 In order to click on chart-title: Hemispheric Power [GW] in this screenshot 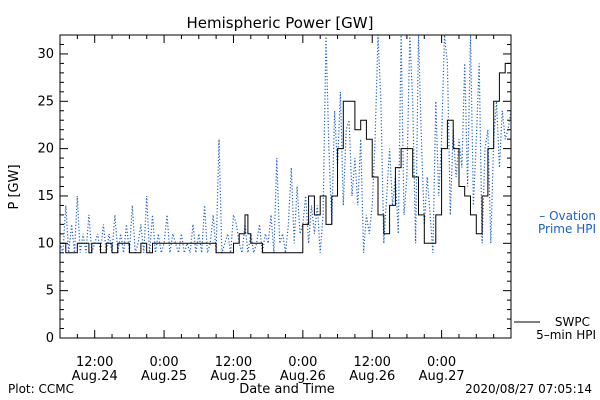, I will do `click(280, 23)`.